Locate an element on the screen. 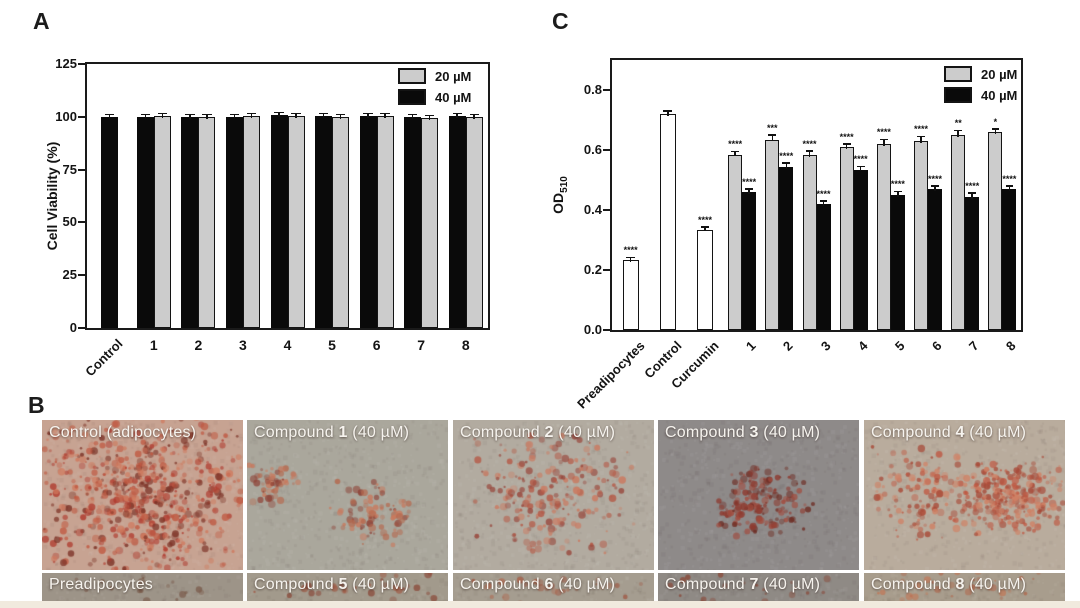  x-tick-label: 7 is located at coordinates (974, 346).